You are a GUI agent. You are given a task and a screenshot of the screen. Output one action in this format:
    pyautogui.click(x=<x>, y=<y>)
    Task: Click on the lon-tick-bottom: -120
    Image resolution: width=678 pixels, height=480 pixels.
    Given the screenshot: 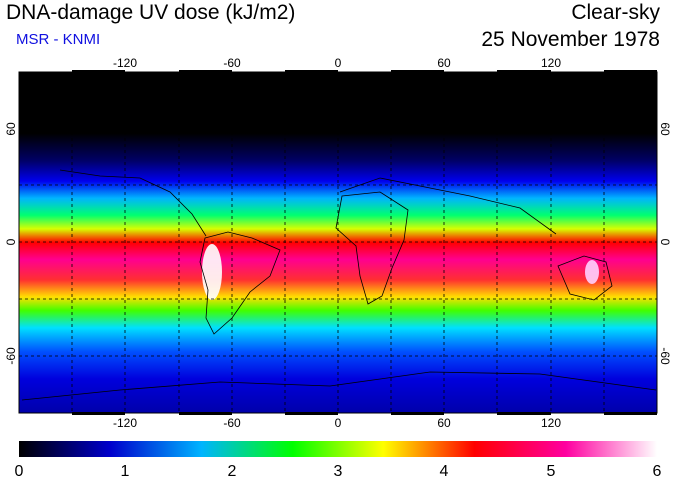 What is the action you would take?
    pyautogui.click(x=125, y=423)
    